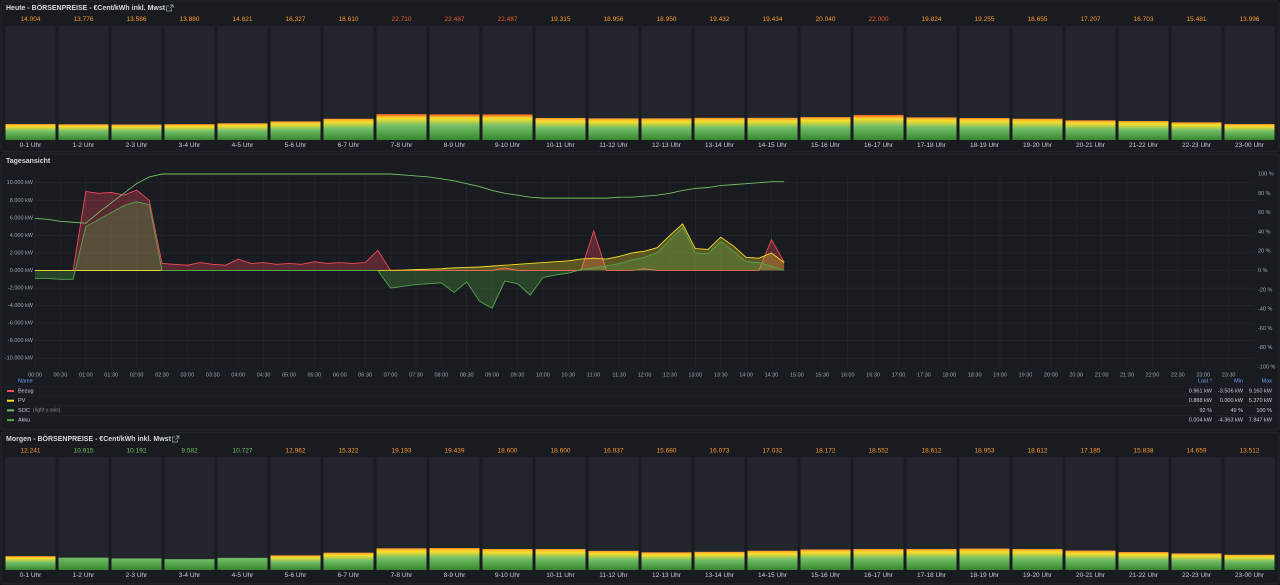 This screenshot has width=1280, height=585. What do you see at coordinates (455, 451) in the screenshot?
I see `gauge-value: 19.439` at bounding box center [455, 451].